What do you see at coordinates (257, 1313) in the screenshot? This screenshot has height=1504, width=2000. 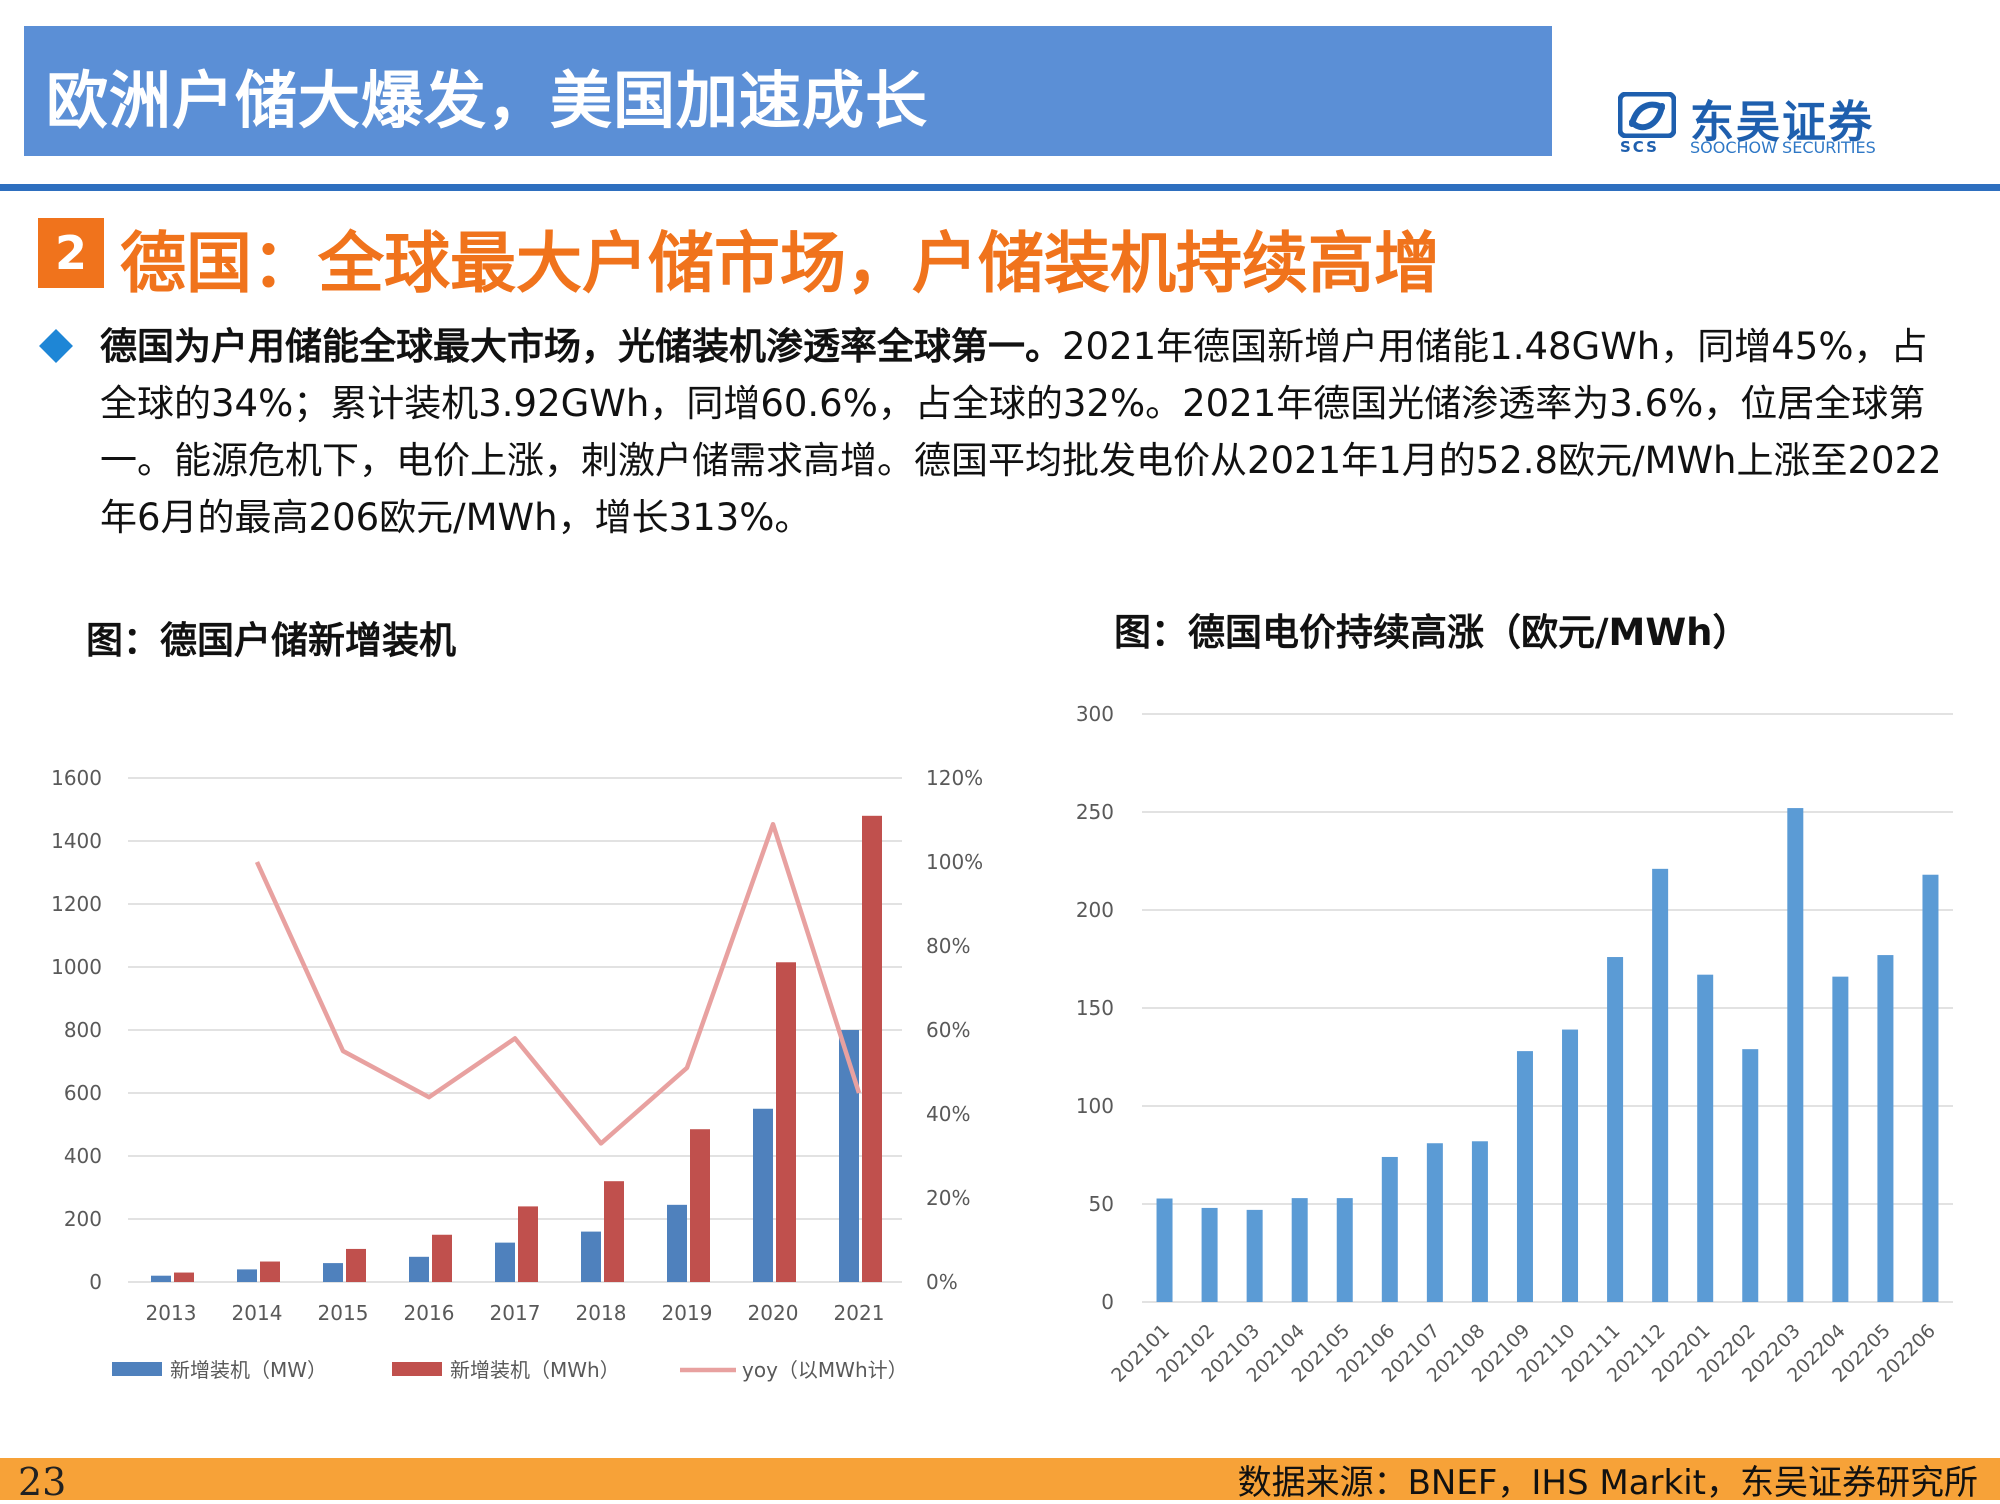 I see `x-tick-label: 2014` at bounding box center [257, 1313].